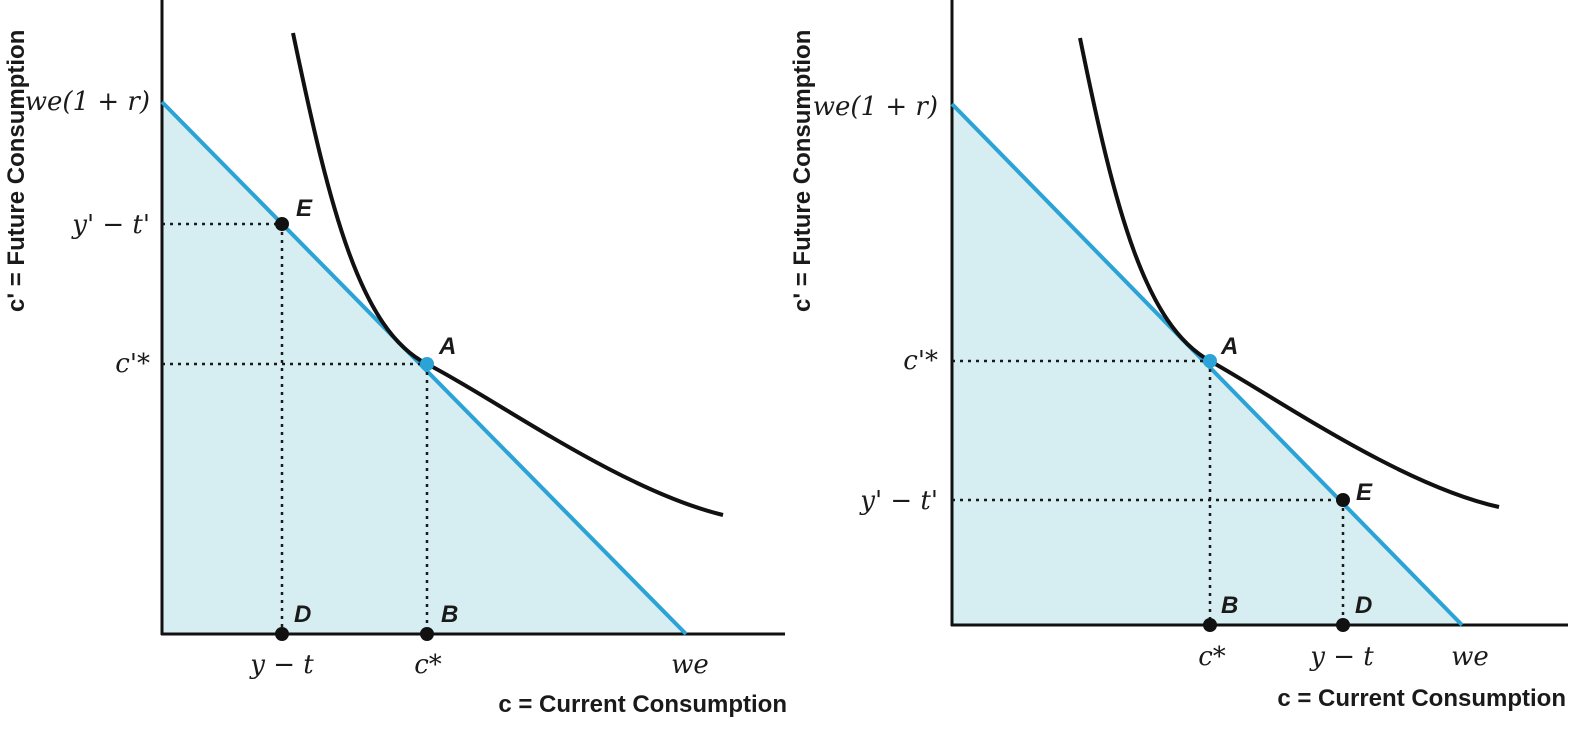 The width and height of the screenshot is (1596, 731). I want to click on left-point-a-marker, so click(427, 364).